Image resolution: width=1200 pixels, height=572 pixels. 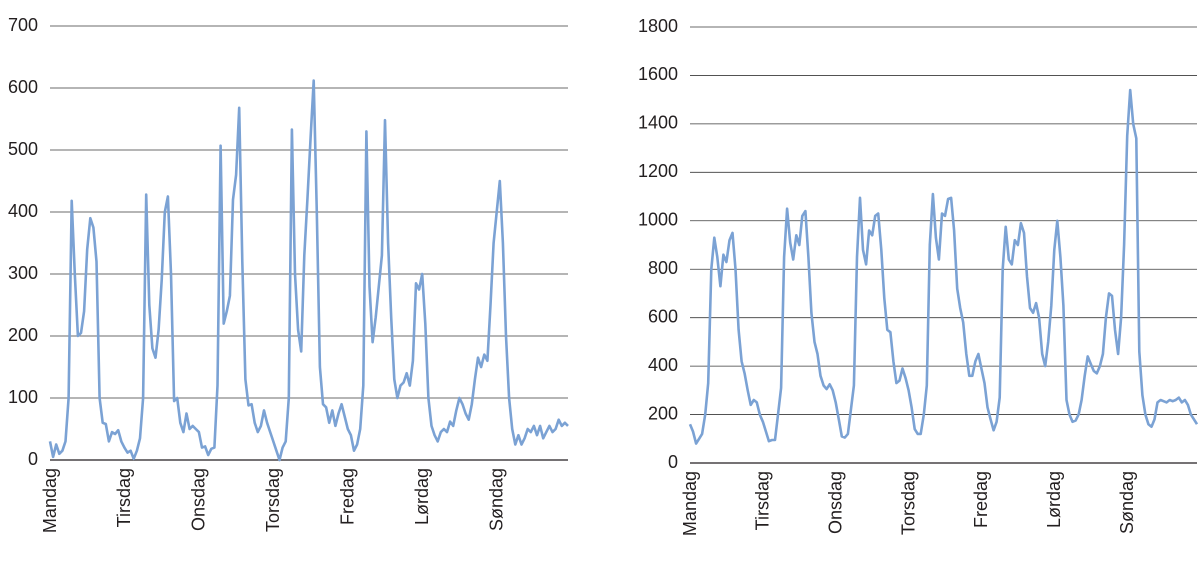 What do you see at coordinates (658, 123) in the screenshot?
I see `y-tick-label: 1400` at bounding box center [658, 123].